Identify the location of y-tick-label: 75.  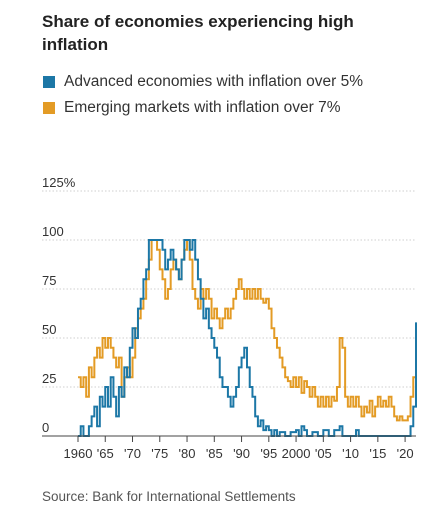
(49, 280).